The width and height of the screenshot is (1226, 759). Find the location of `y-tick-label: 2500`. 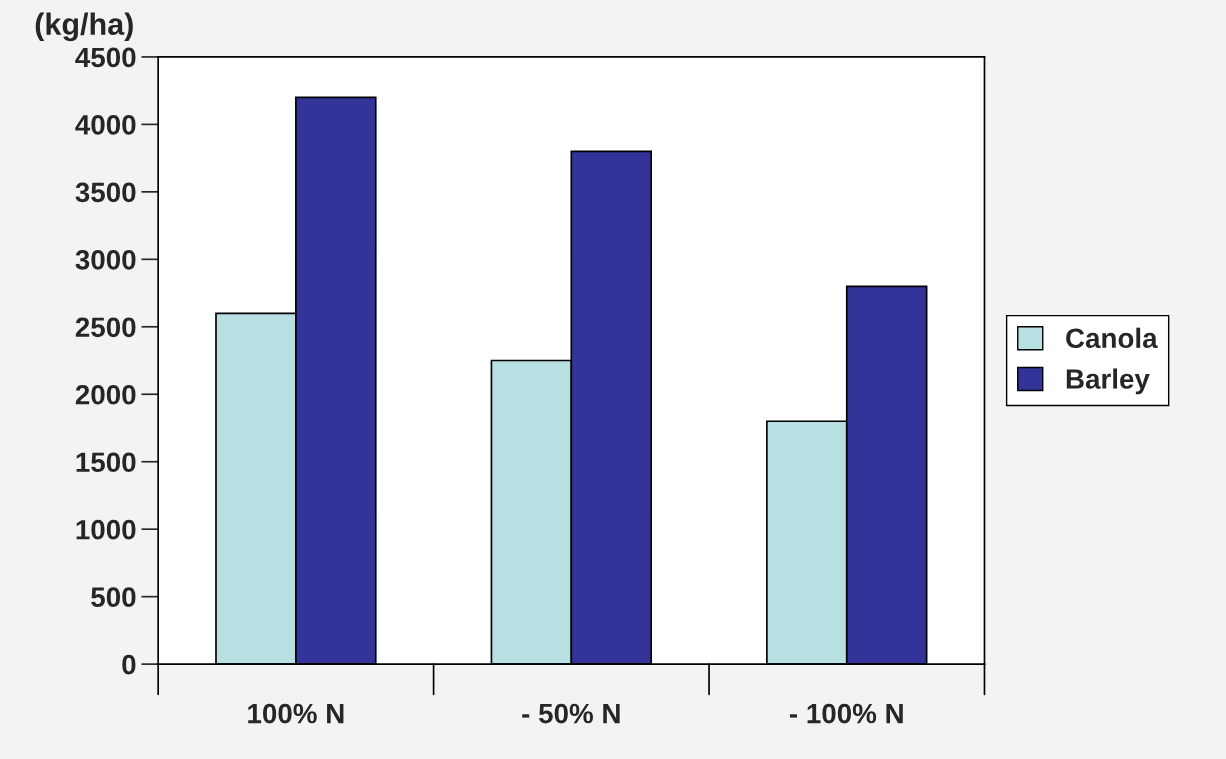

y-tick-label: 2500 is located at coordinates (105, 327).